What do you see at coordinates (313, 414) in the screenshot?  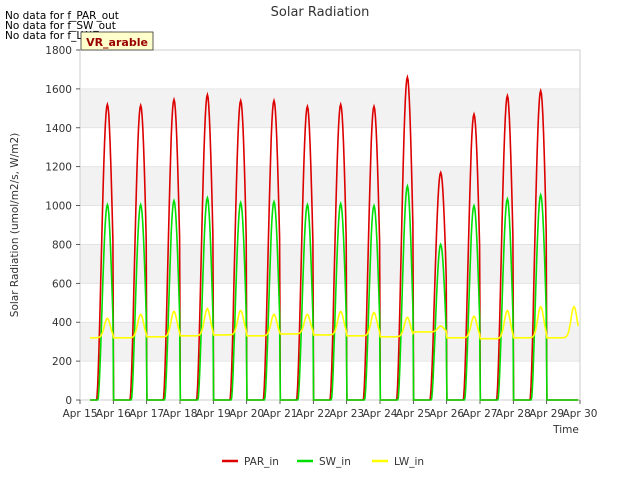 I see `x-tick-label: Apr 22` at bounding box center [313, 414].